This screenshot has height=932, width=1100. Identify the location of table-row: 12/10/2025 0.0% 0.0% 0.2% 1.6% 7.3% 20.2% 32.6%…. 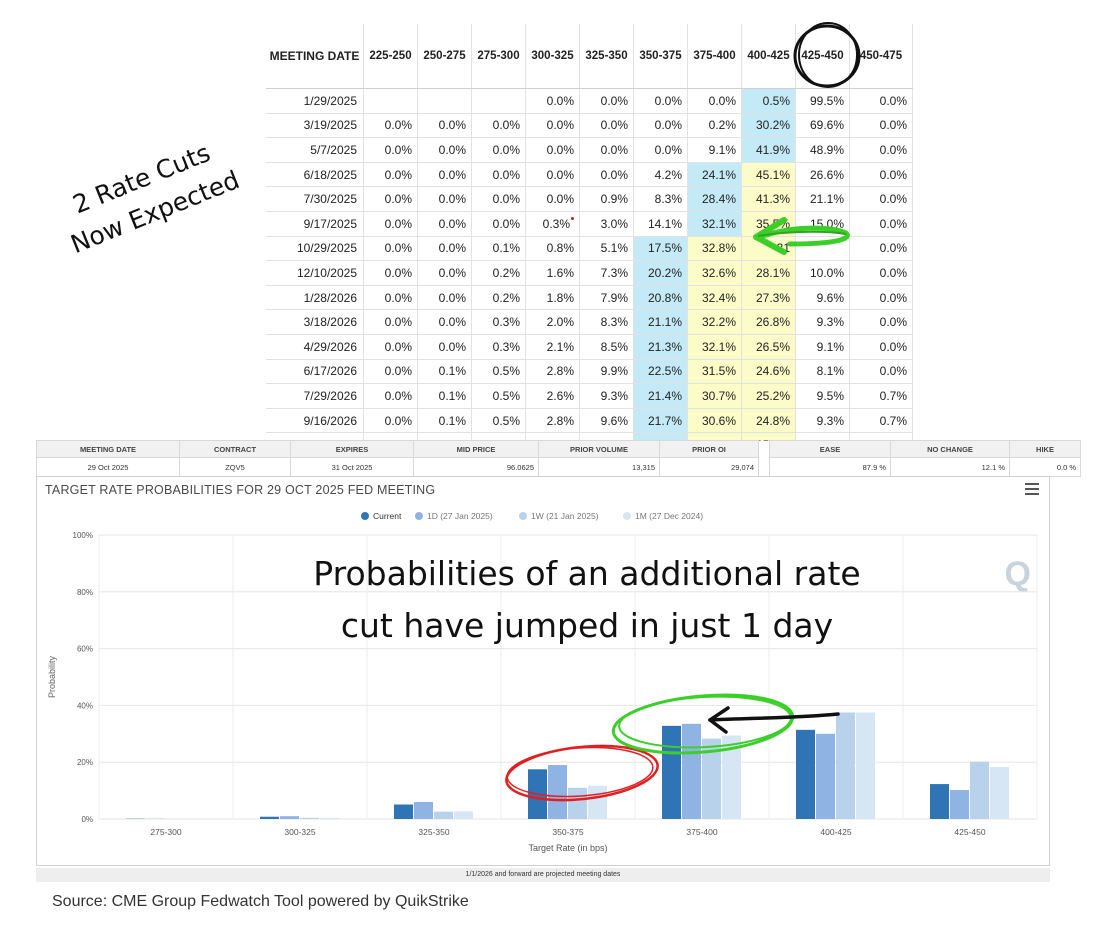
(589, 273).